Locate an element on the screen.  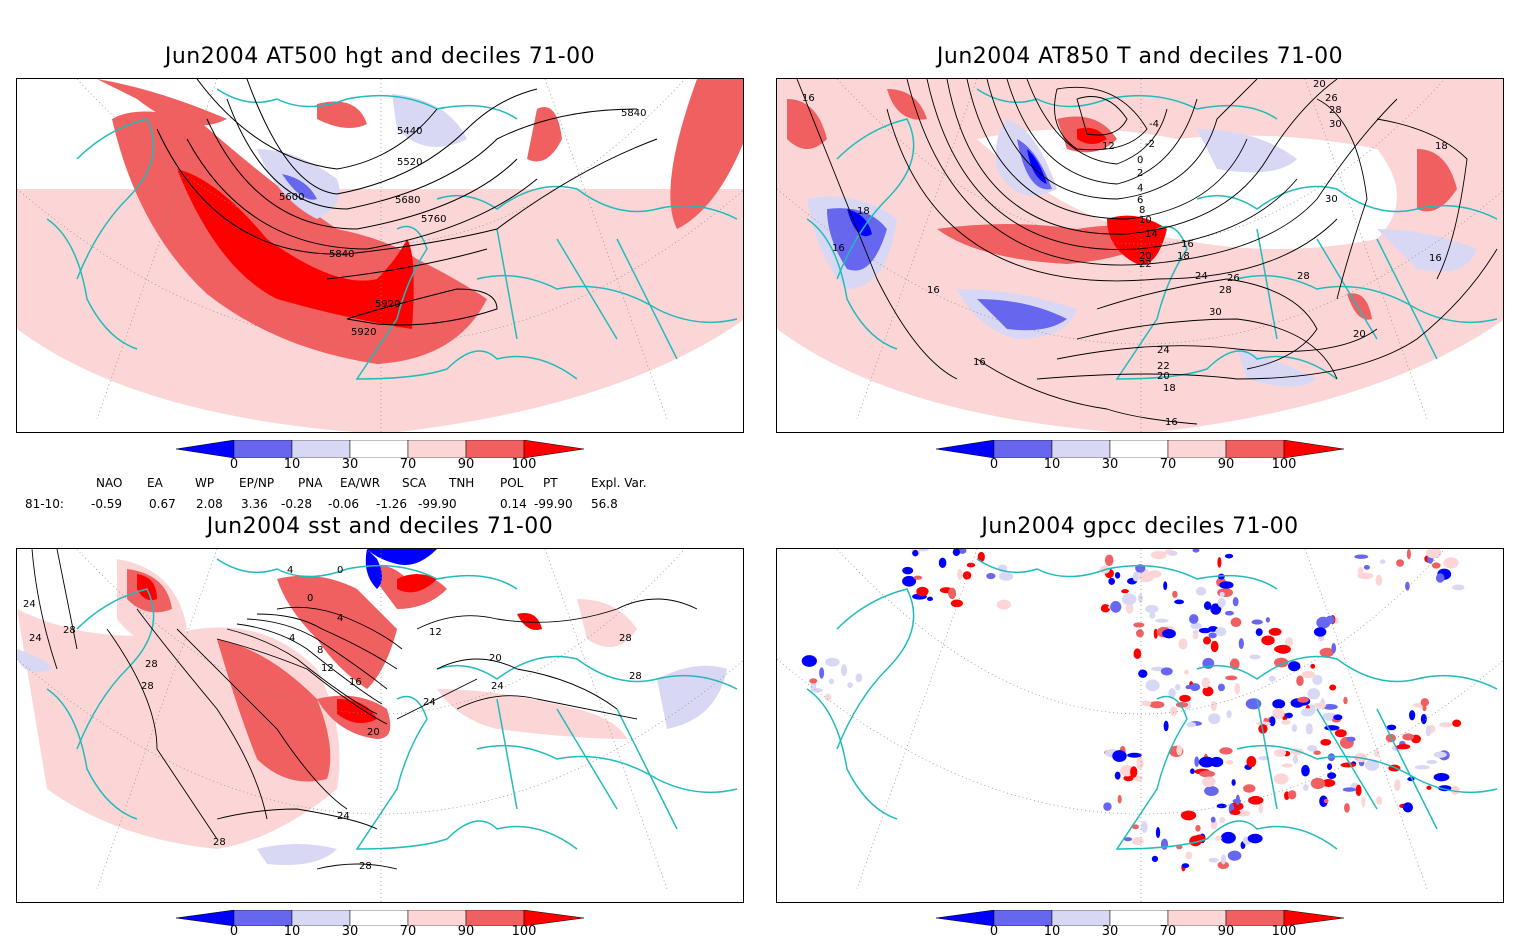
index-value: -1.26 is located at coordinates (392, 504).